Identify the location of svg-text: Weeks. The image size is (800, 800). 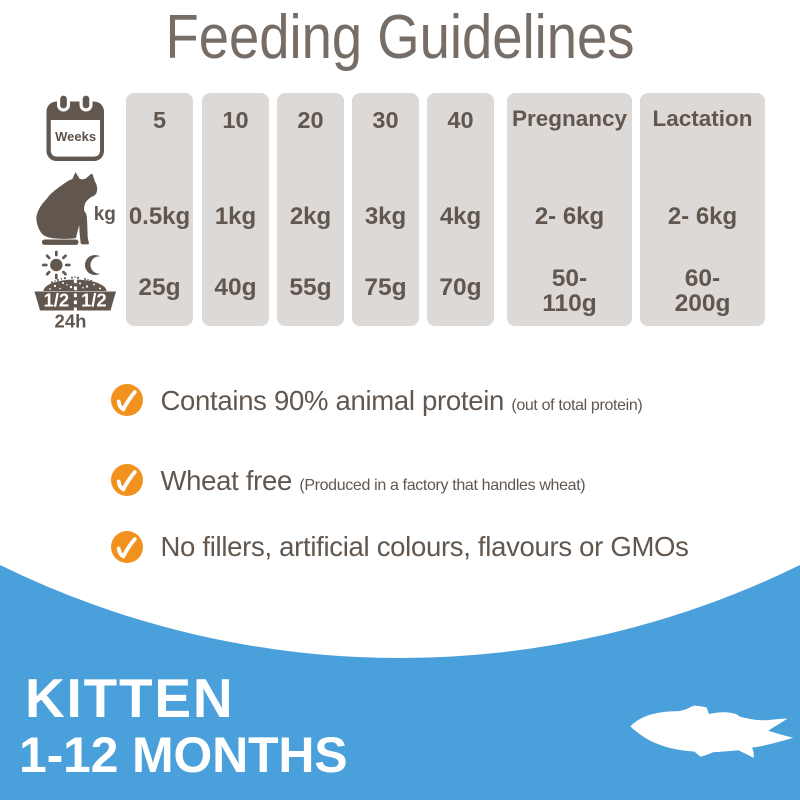
(75, 136).